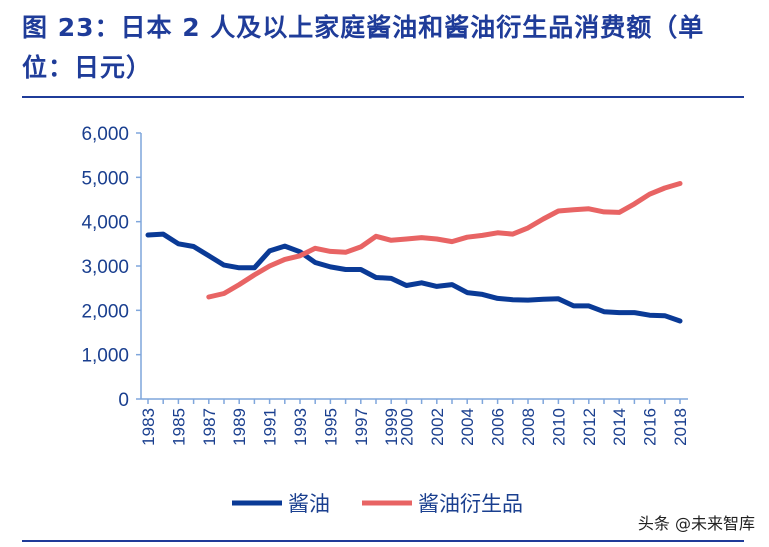 The width and height of the screenshot is (769, 547). Describe the element at coordinates (406, 427) in the screenshot. I see `x-tick-label: 2000` at that location.